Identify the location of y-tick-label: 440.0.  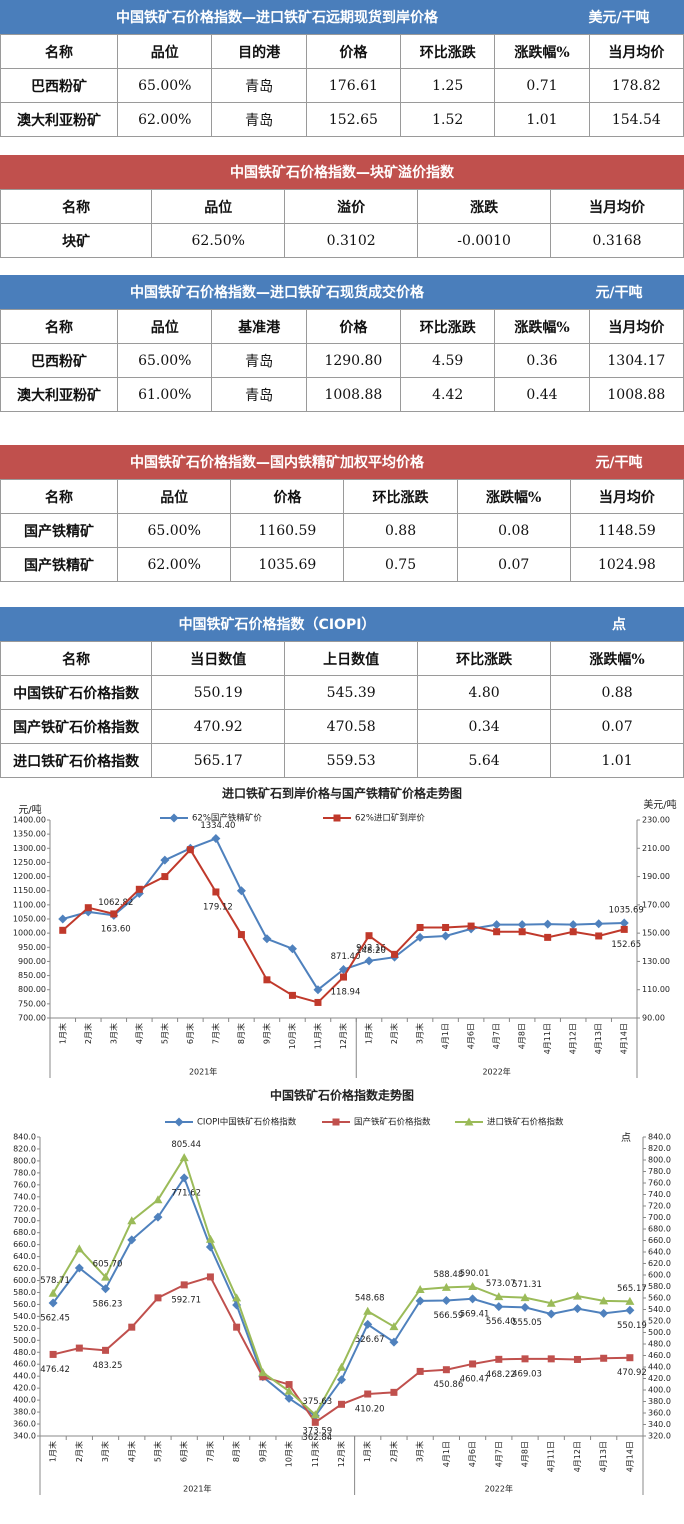
(24, 1376).